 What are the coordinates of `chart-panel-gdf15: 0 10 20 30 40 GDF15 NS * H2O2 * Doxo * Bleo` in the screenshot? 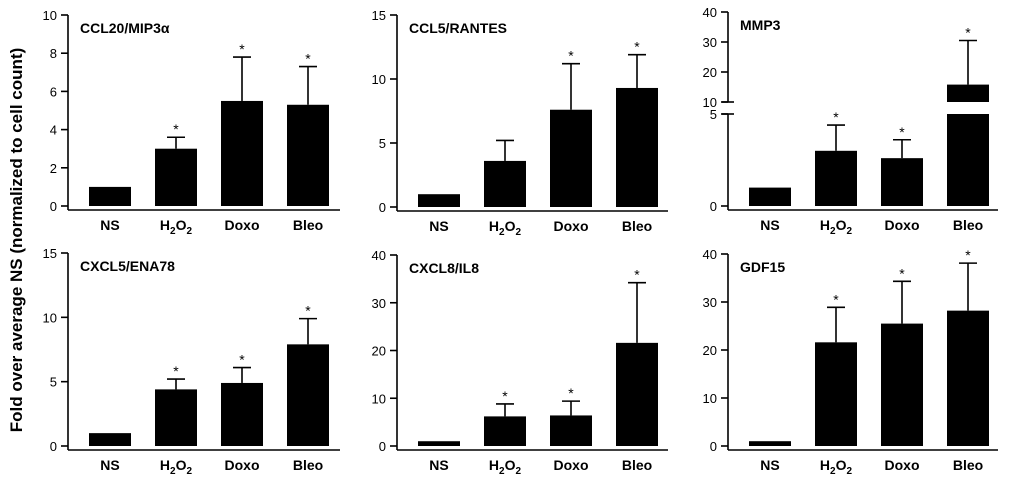 It's located at (850, 362).